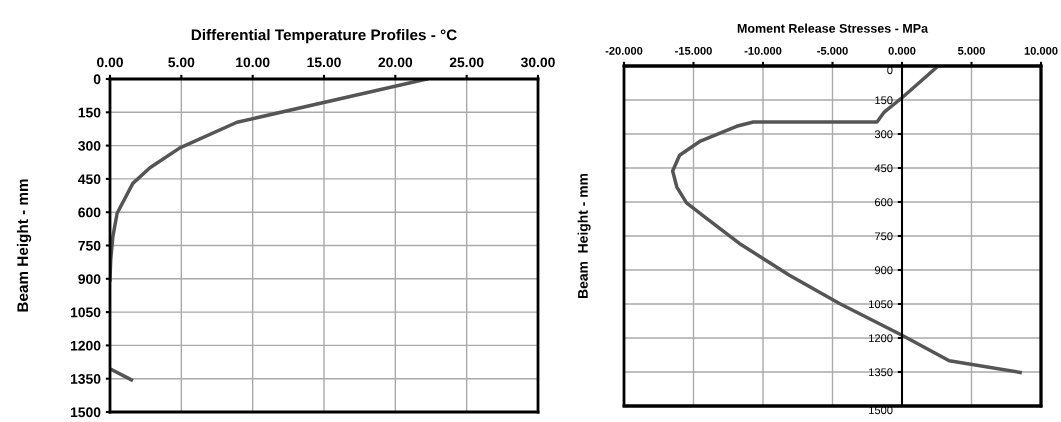  I want to click on x-tick-label: 10.000, so click(1041, 50).